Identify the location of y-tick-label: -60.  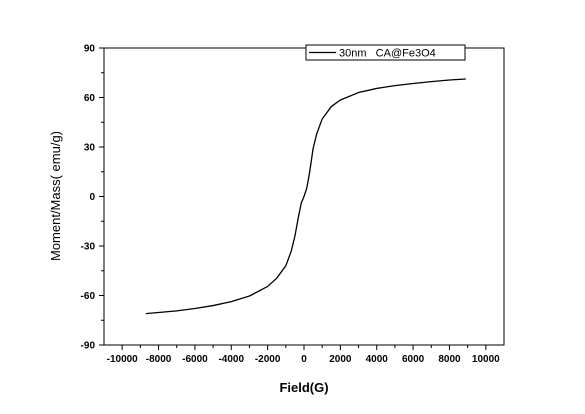
(88, 296).